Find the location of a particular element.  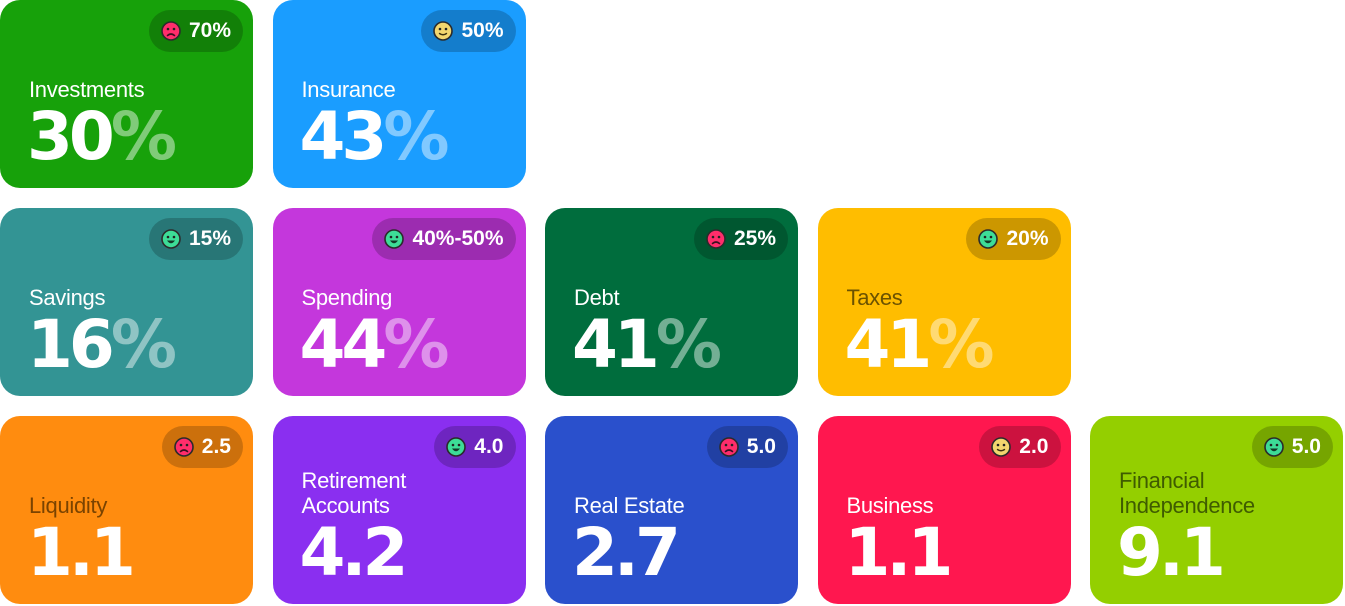

badge-text: 70% is located at coordinates (209, 30).